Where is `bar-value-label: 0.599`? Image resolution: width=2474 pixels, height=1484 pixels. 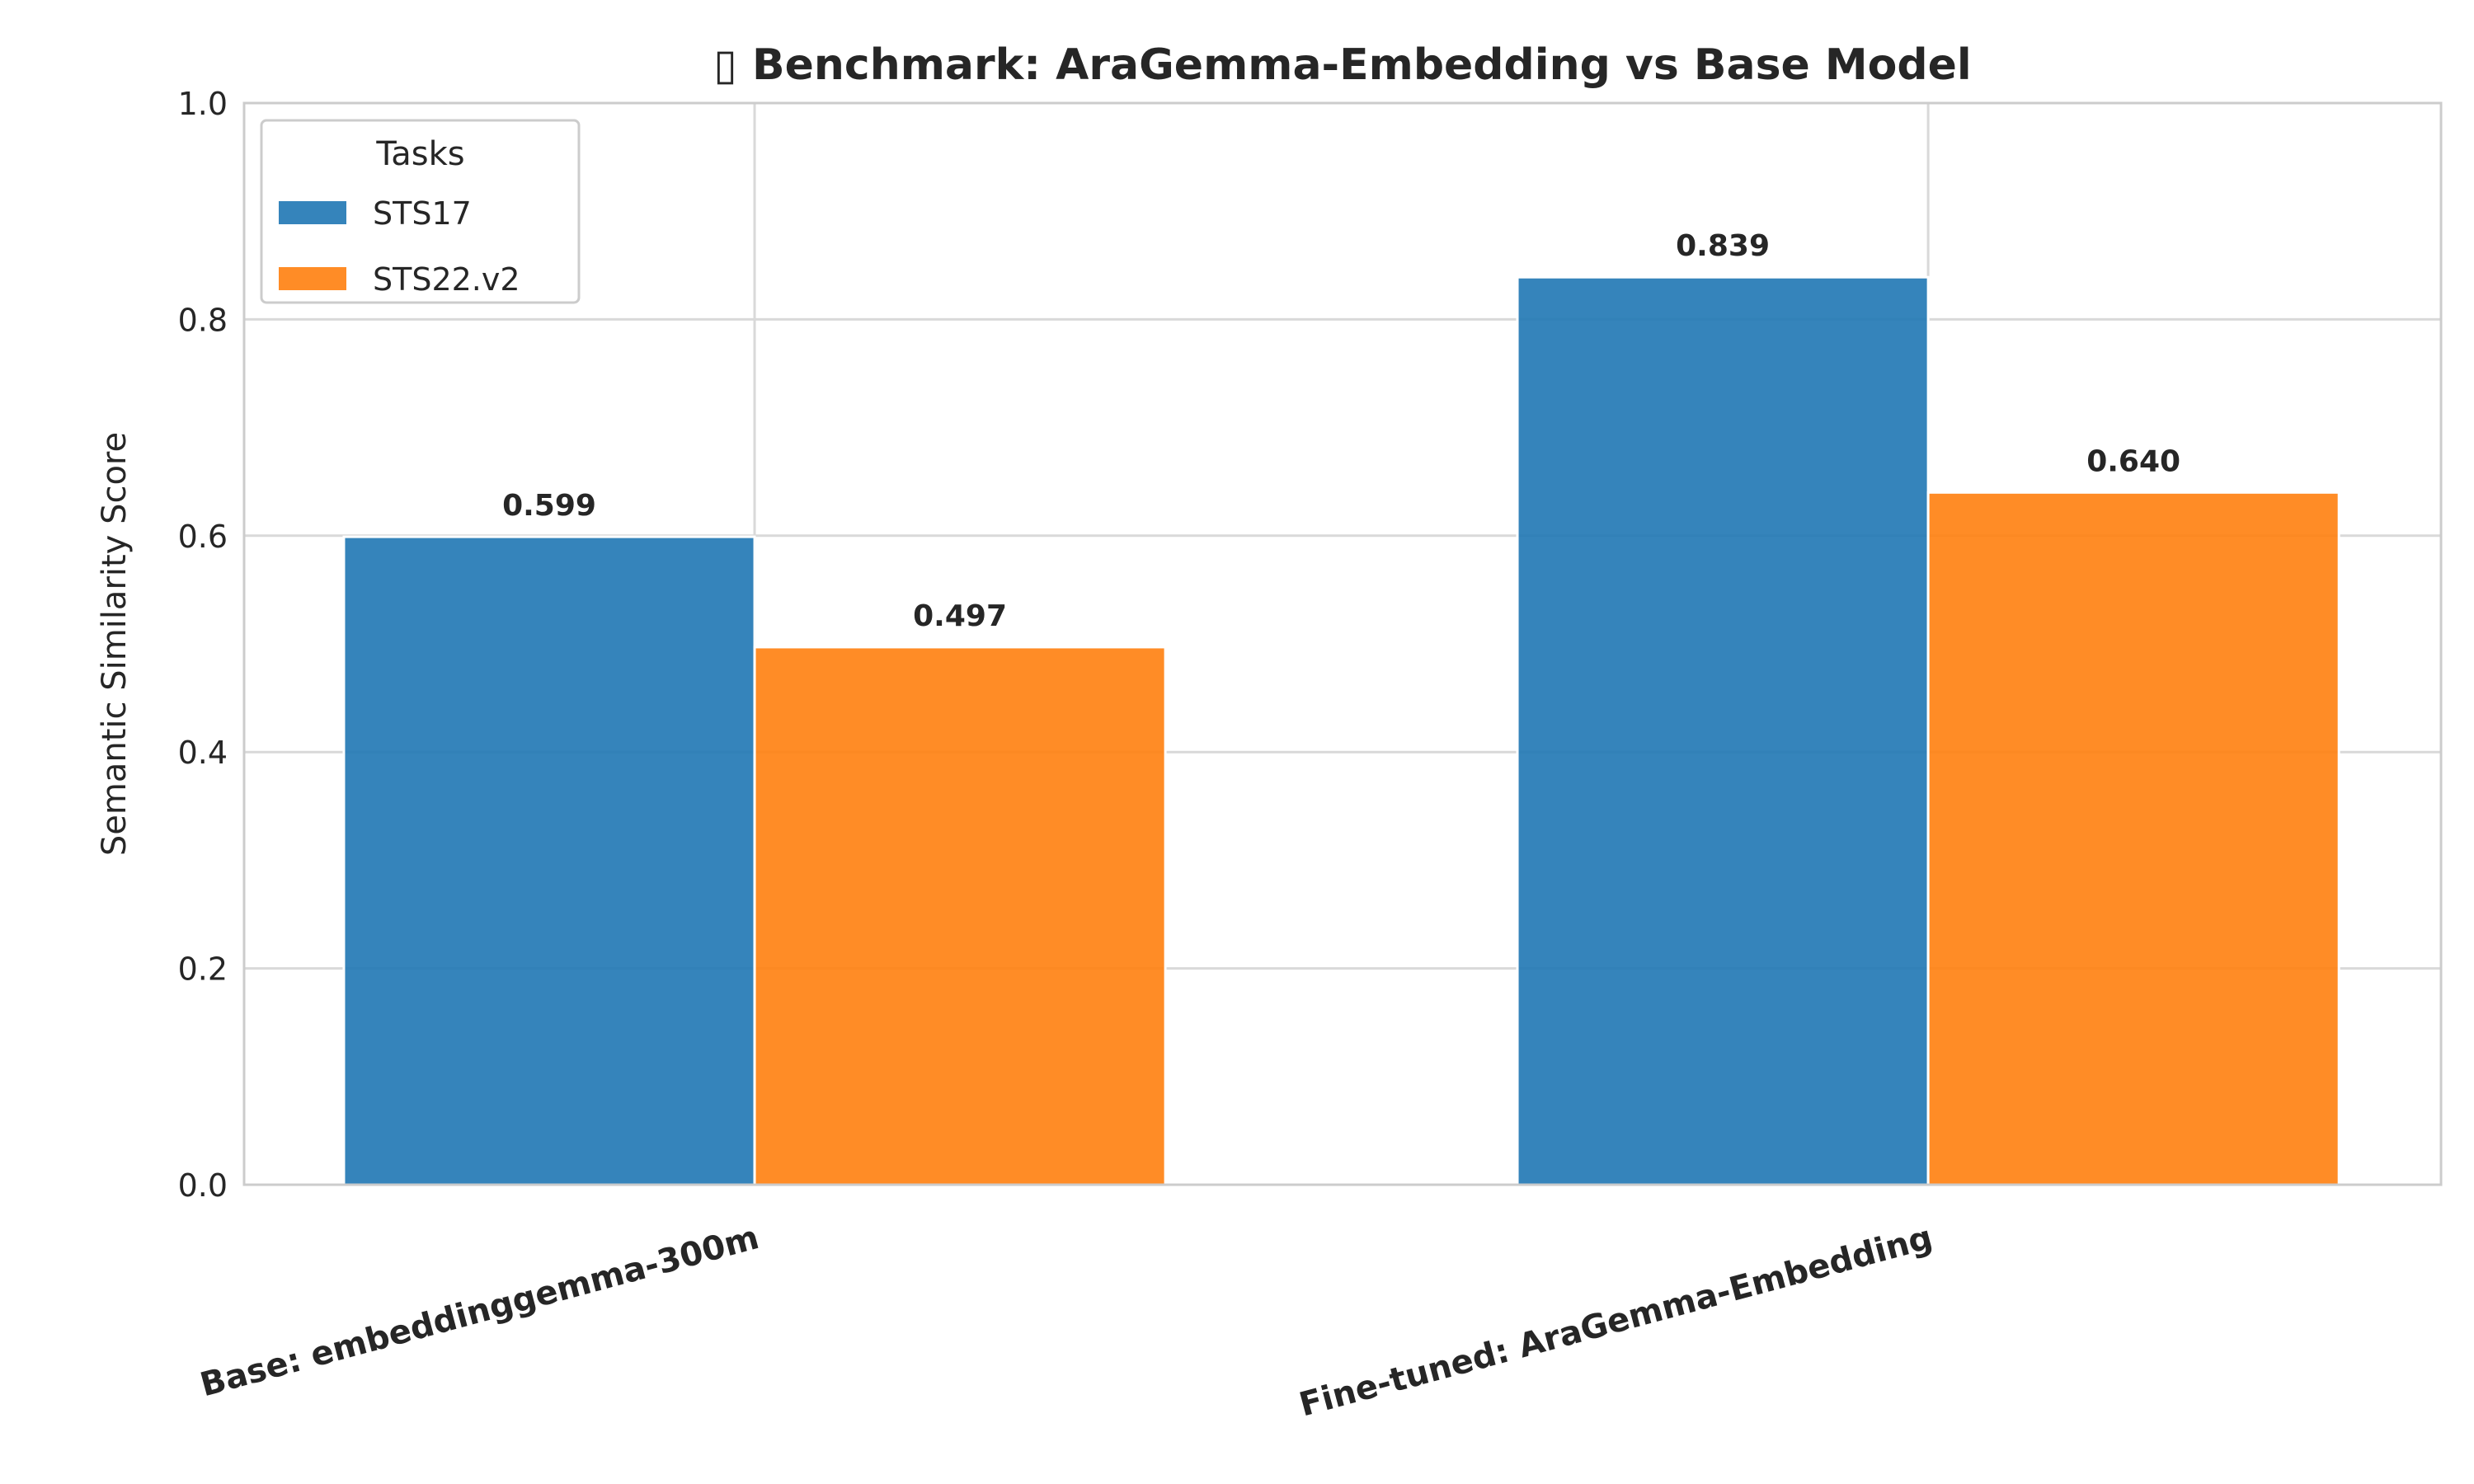
bar-value-label: 0.599 is located at coordinates (549, 506).